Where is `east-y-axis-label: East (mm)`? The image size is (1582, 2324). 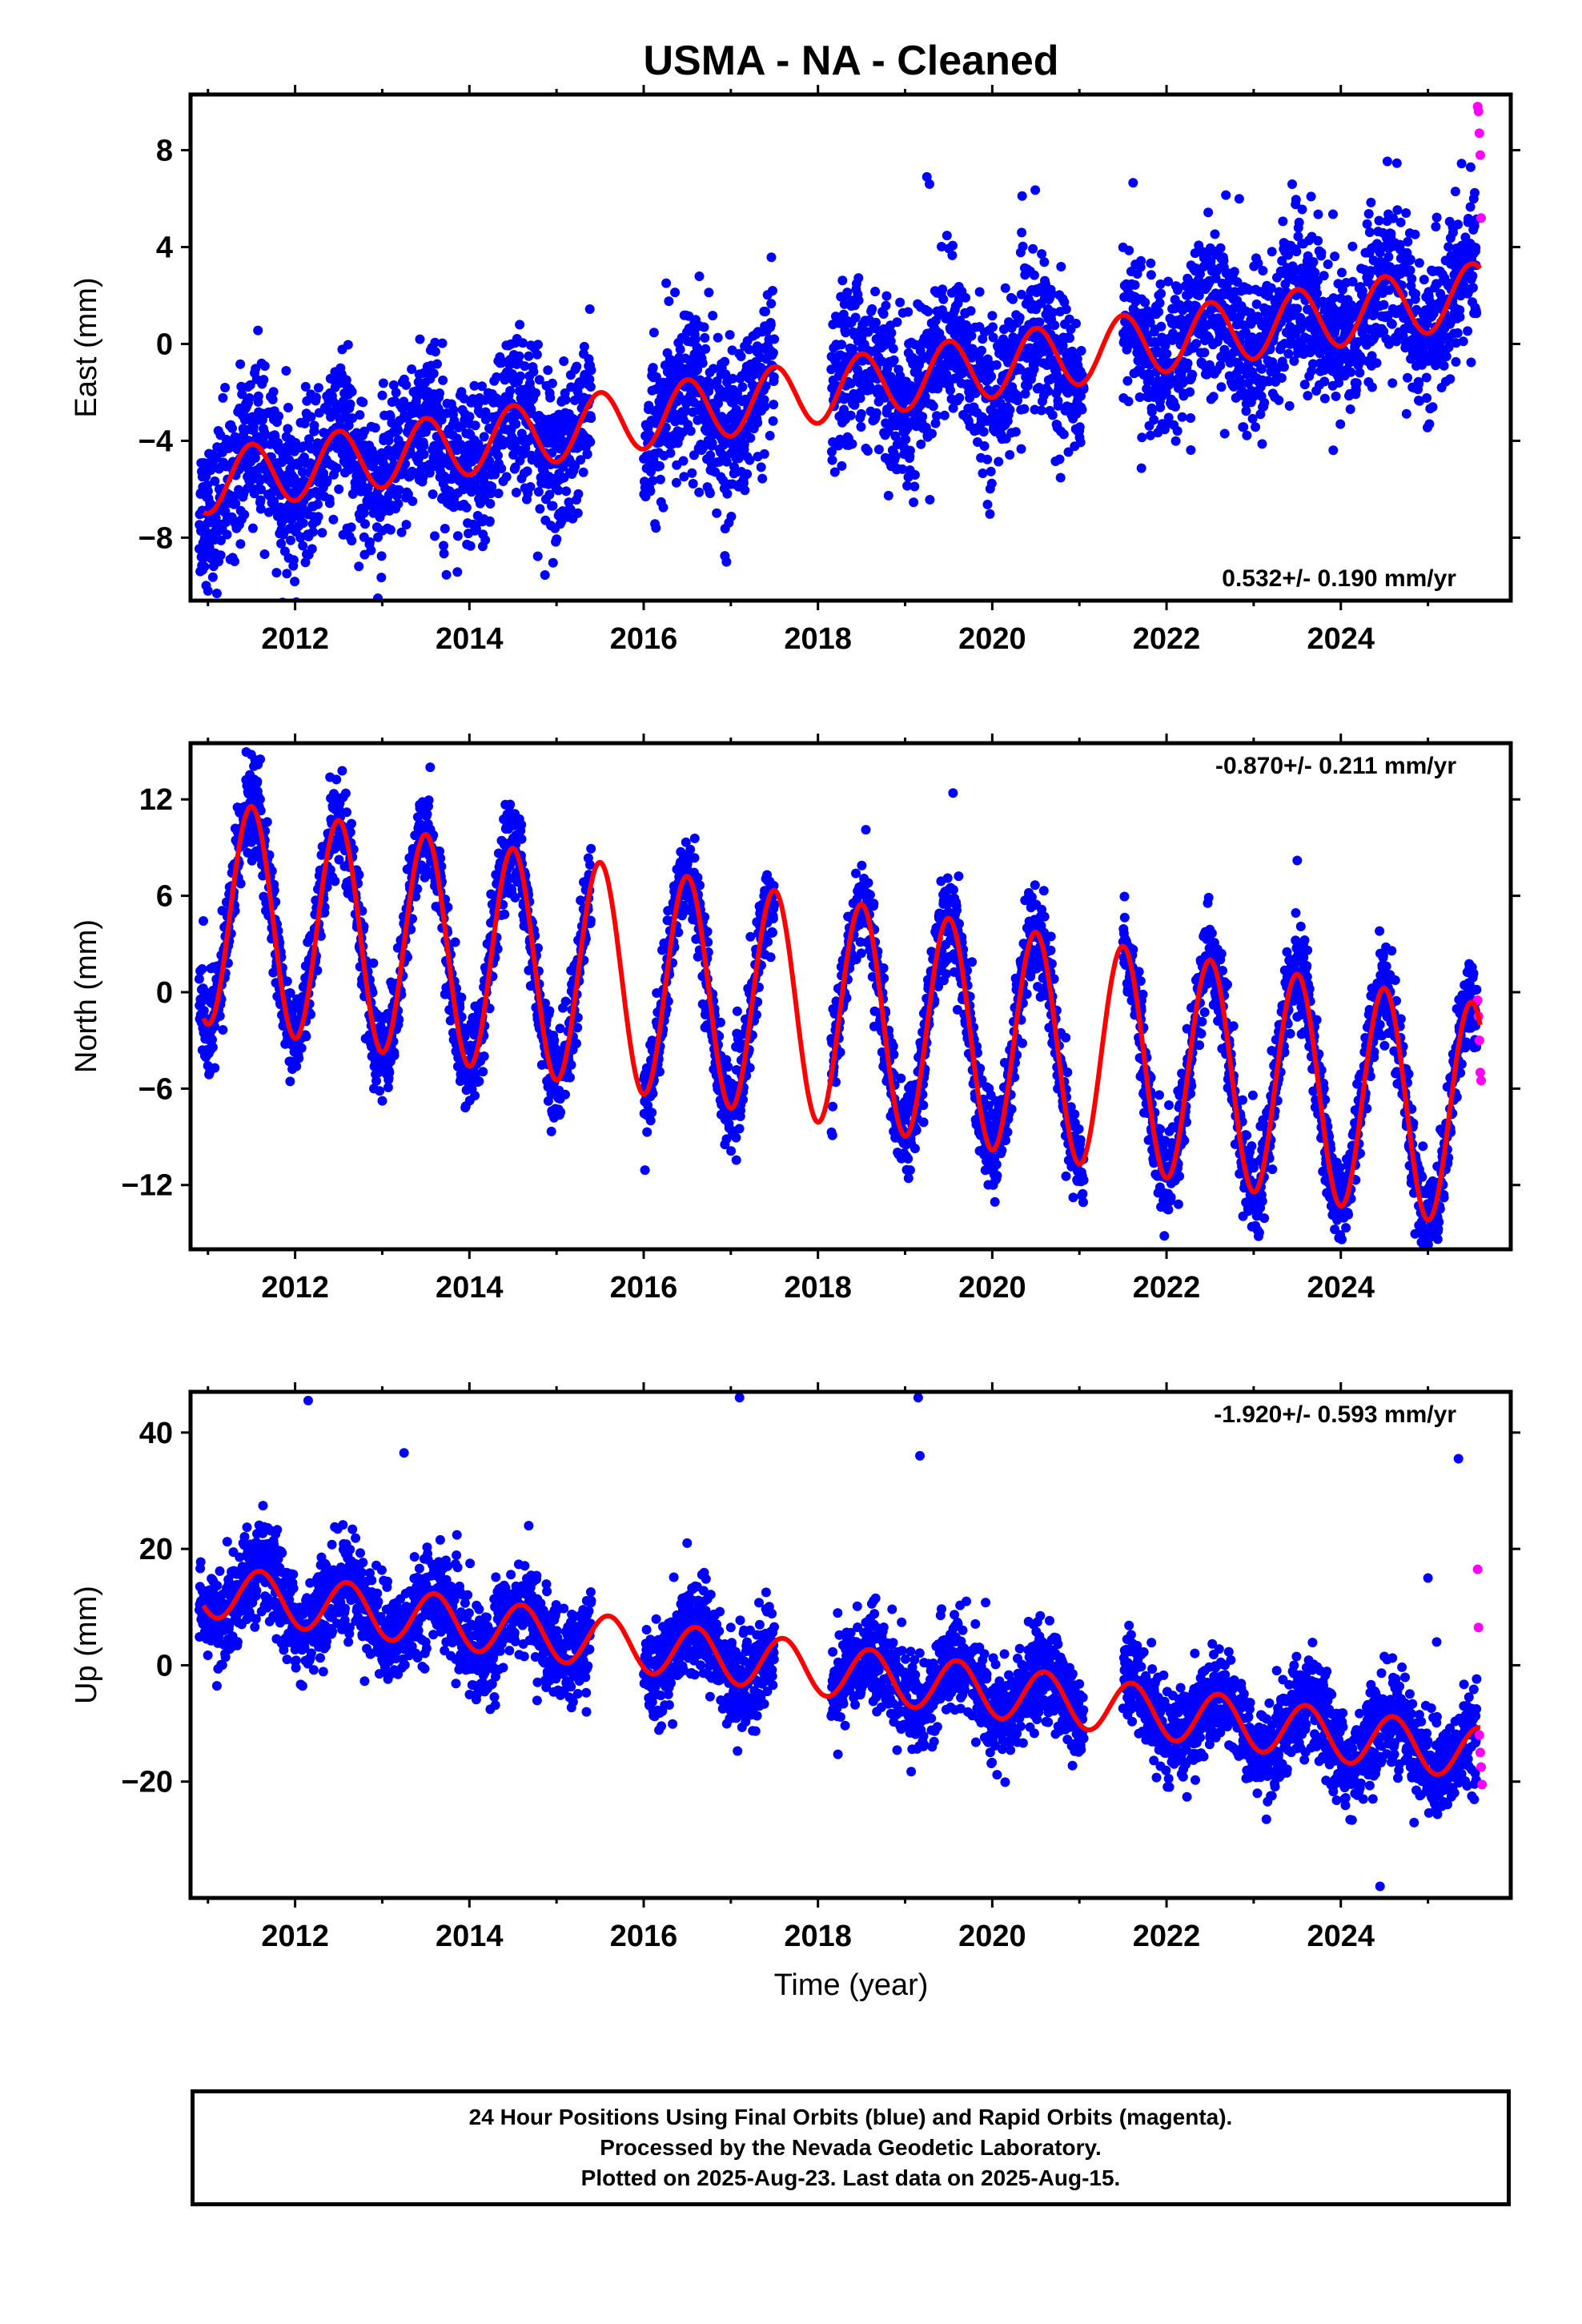
east-y-axis-label: East (mm) is located at coordinates (86, 347).